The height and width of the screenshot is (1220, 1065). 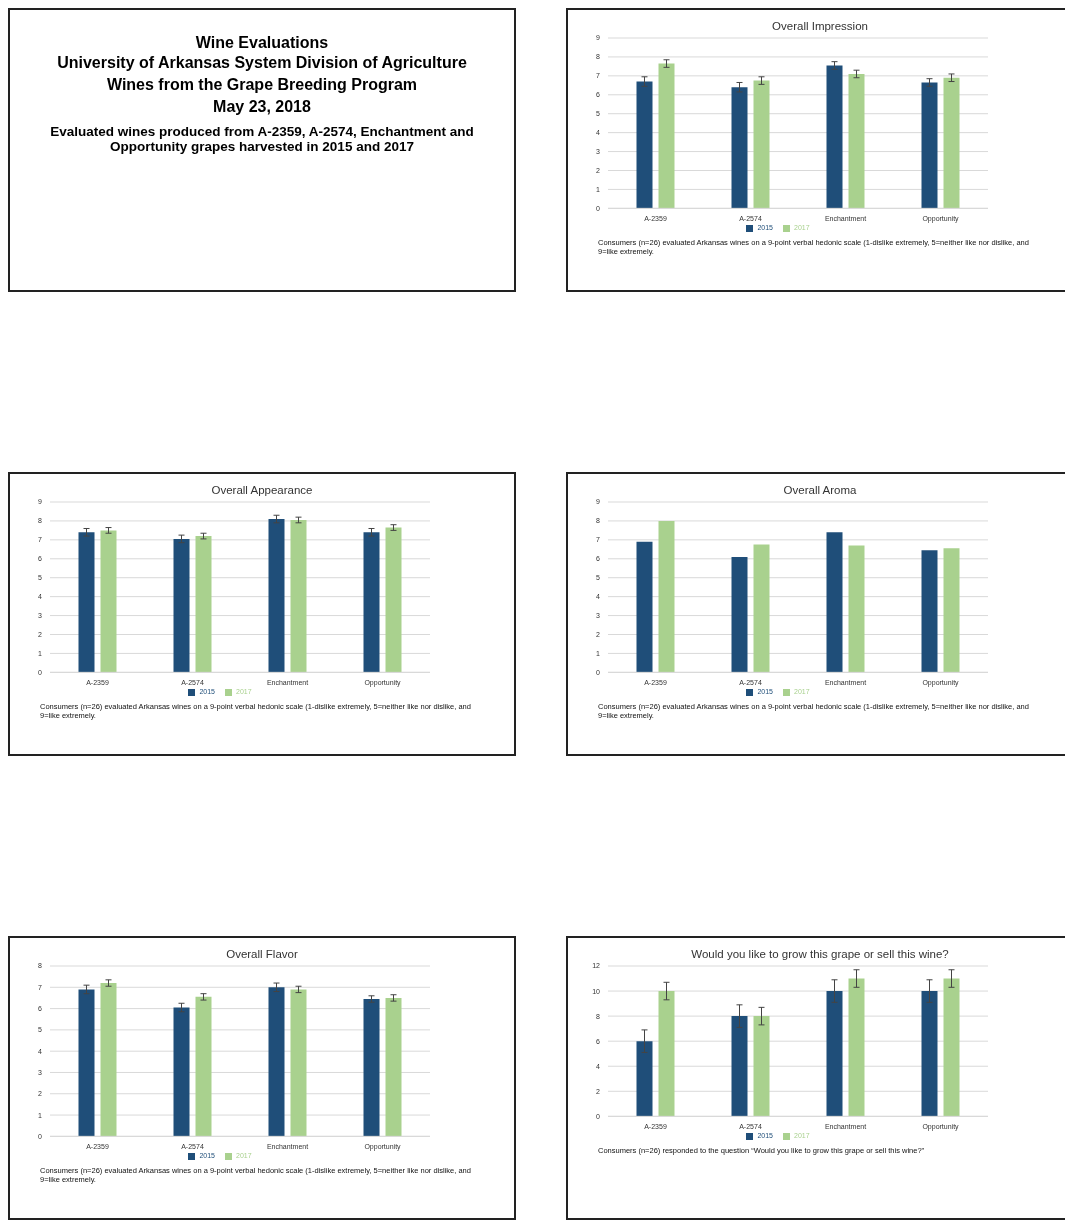 What do you see at coordinates (262, 63) in the screenshot?
I see `text: University of Arkansas System Division of Agriculture` at bounding box center [262, 63].